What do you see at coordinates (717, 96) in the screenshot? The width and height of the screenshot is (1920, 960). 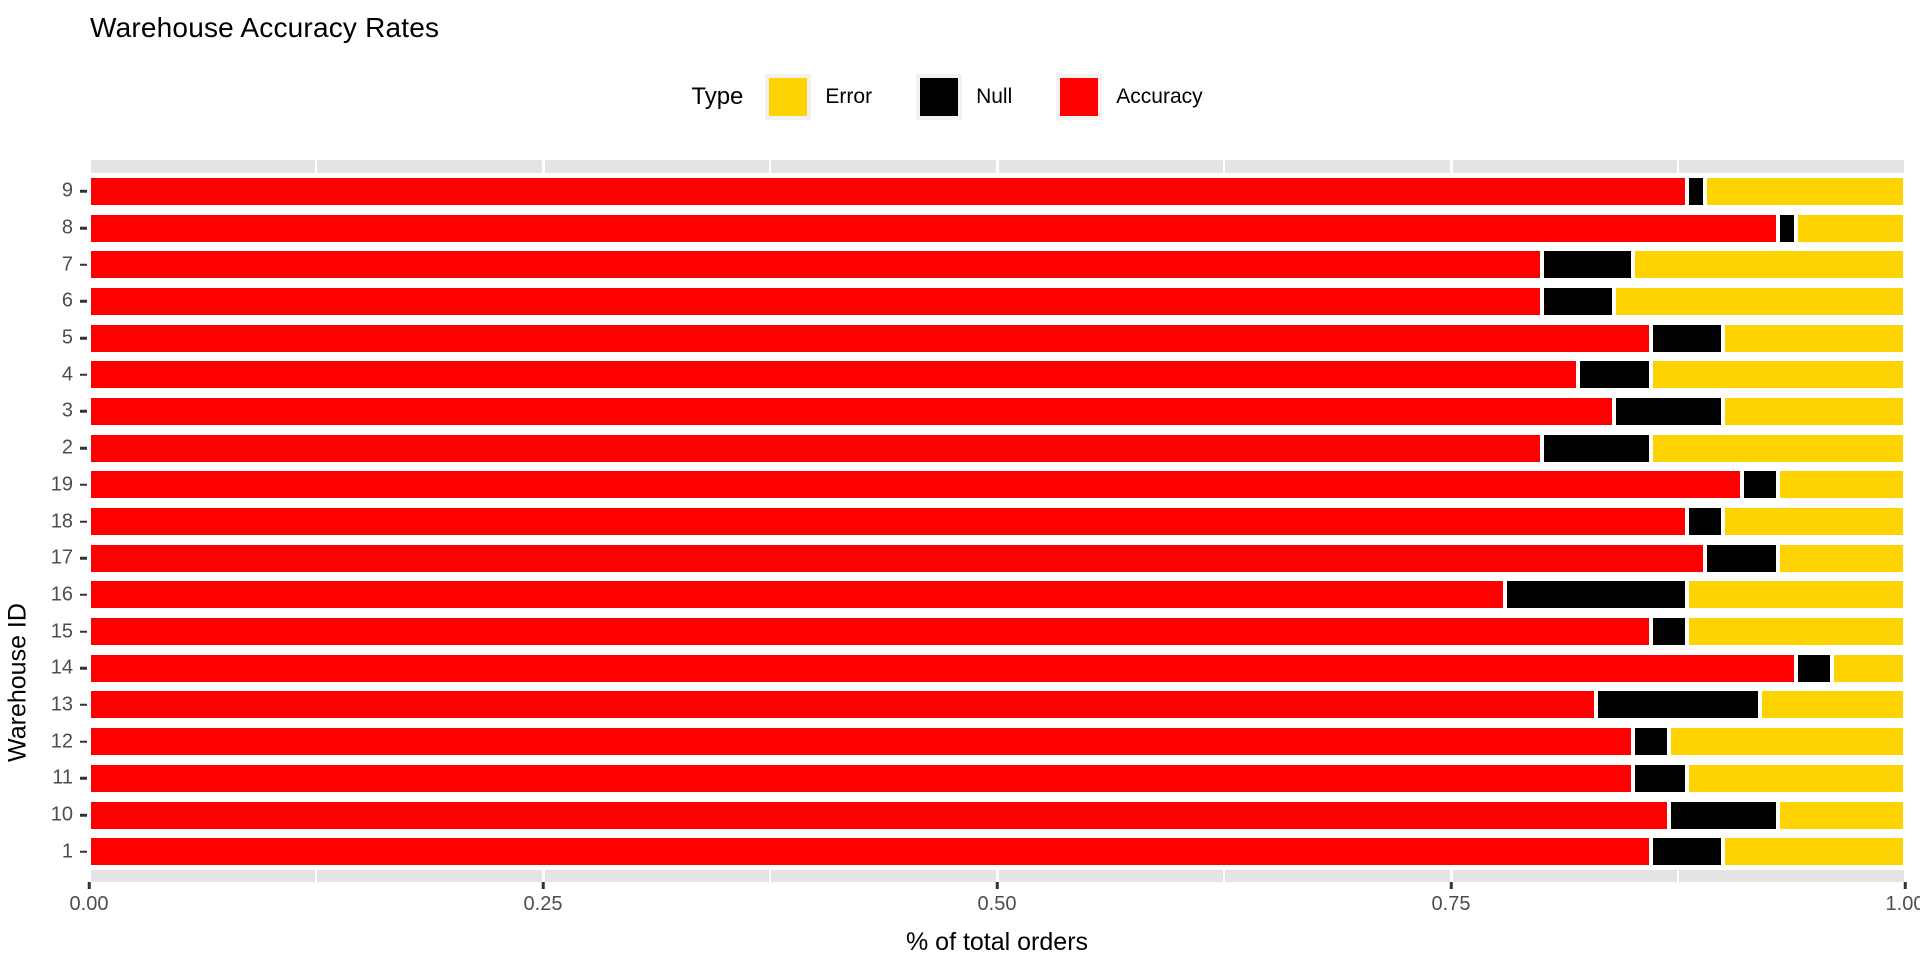 I see `legend-title: Type` at bounding box center [717, 96].